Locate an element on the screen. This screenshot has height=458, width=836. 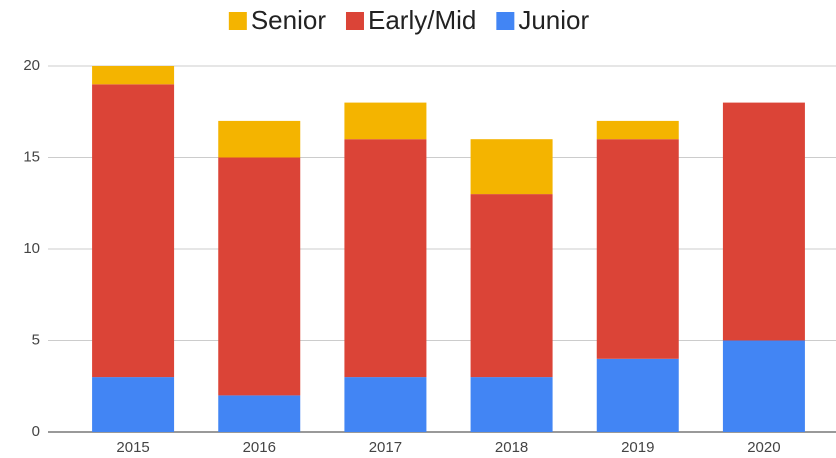
y-tick-label: 0 is located at coordinates (36, 431).